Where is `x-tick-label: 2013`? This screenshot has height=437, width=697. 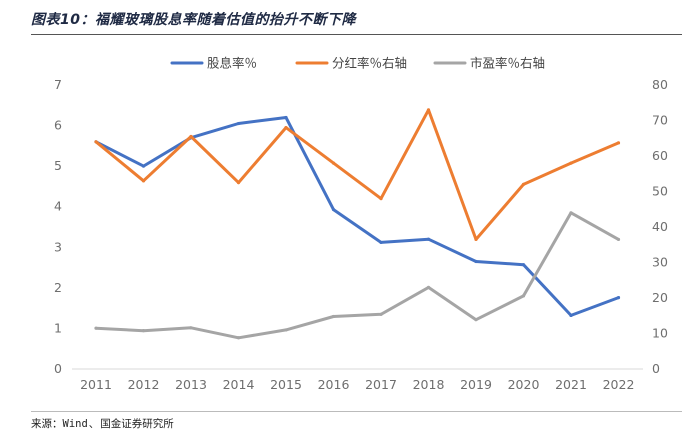 x-tick-label: 2013 is located at coordinates (191, 384).